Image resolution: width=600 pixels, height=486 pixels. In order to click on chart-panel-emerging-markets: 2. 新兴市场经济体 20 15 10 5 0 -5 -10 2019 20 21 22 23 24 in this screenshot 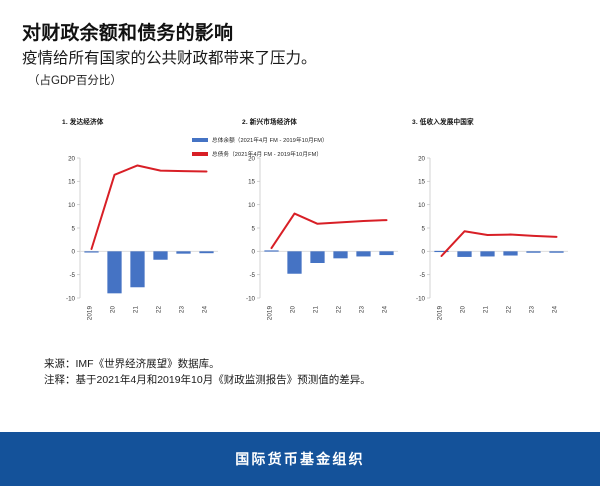, I will do `click(318, 228)`.